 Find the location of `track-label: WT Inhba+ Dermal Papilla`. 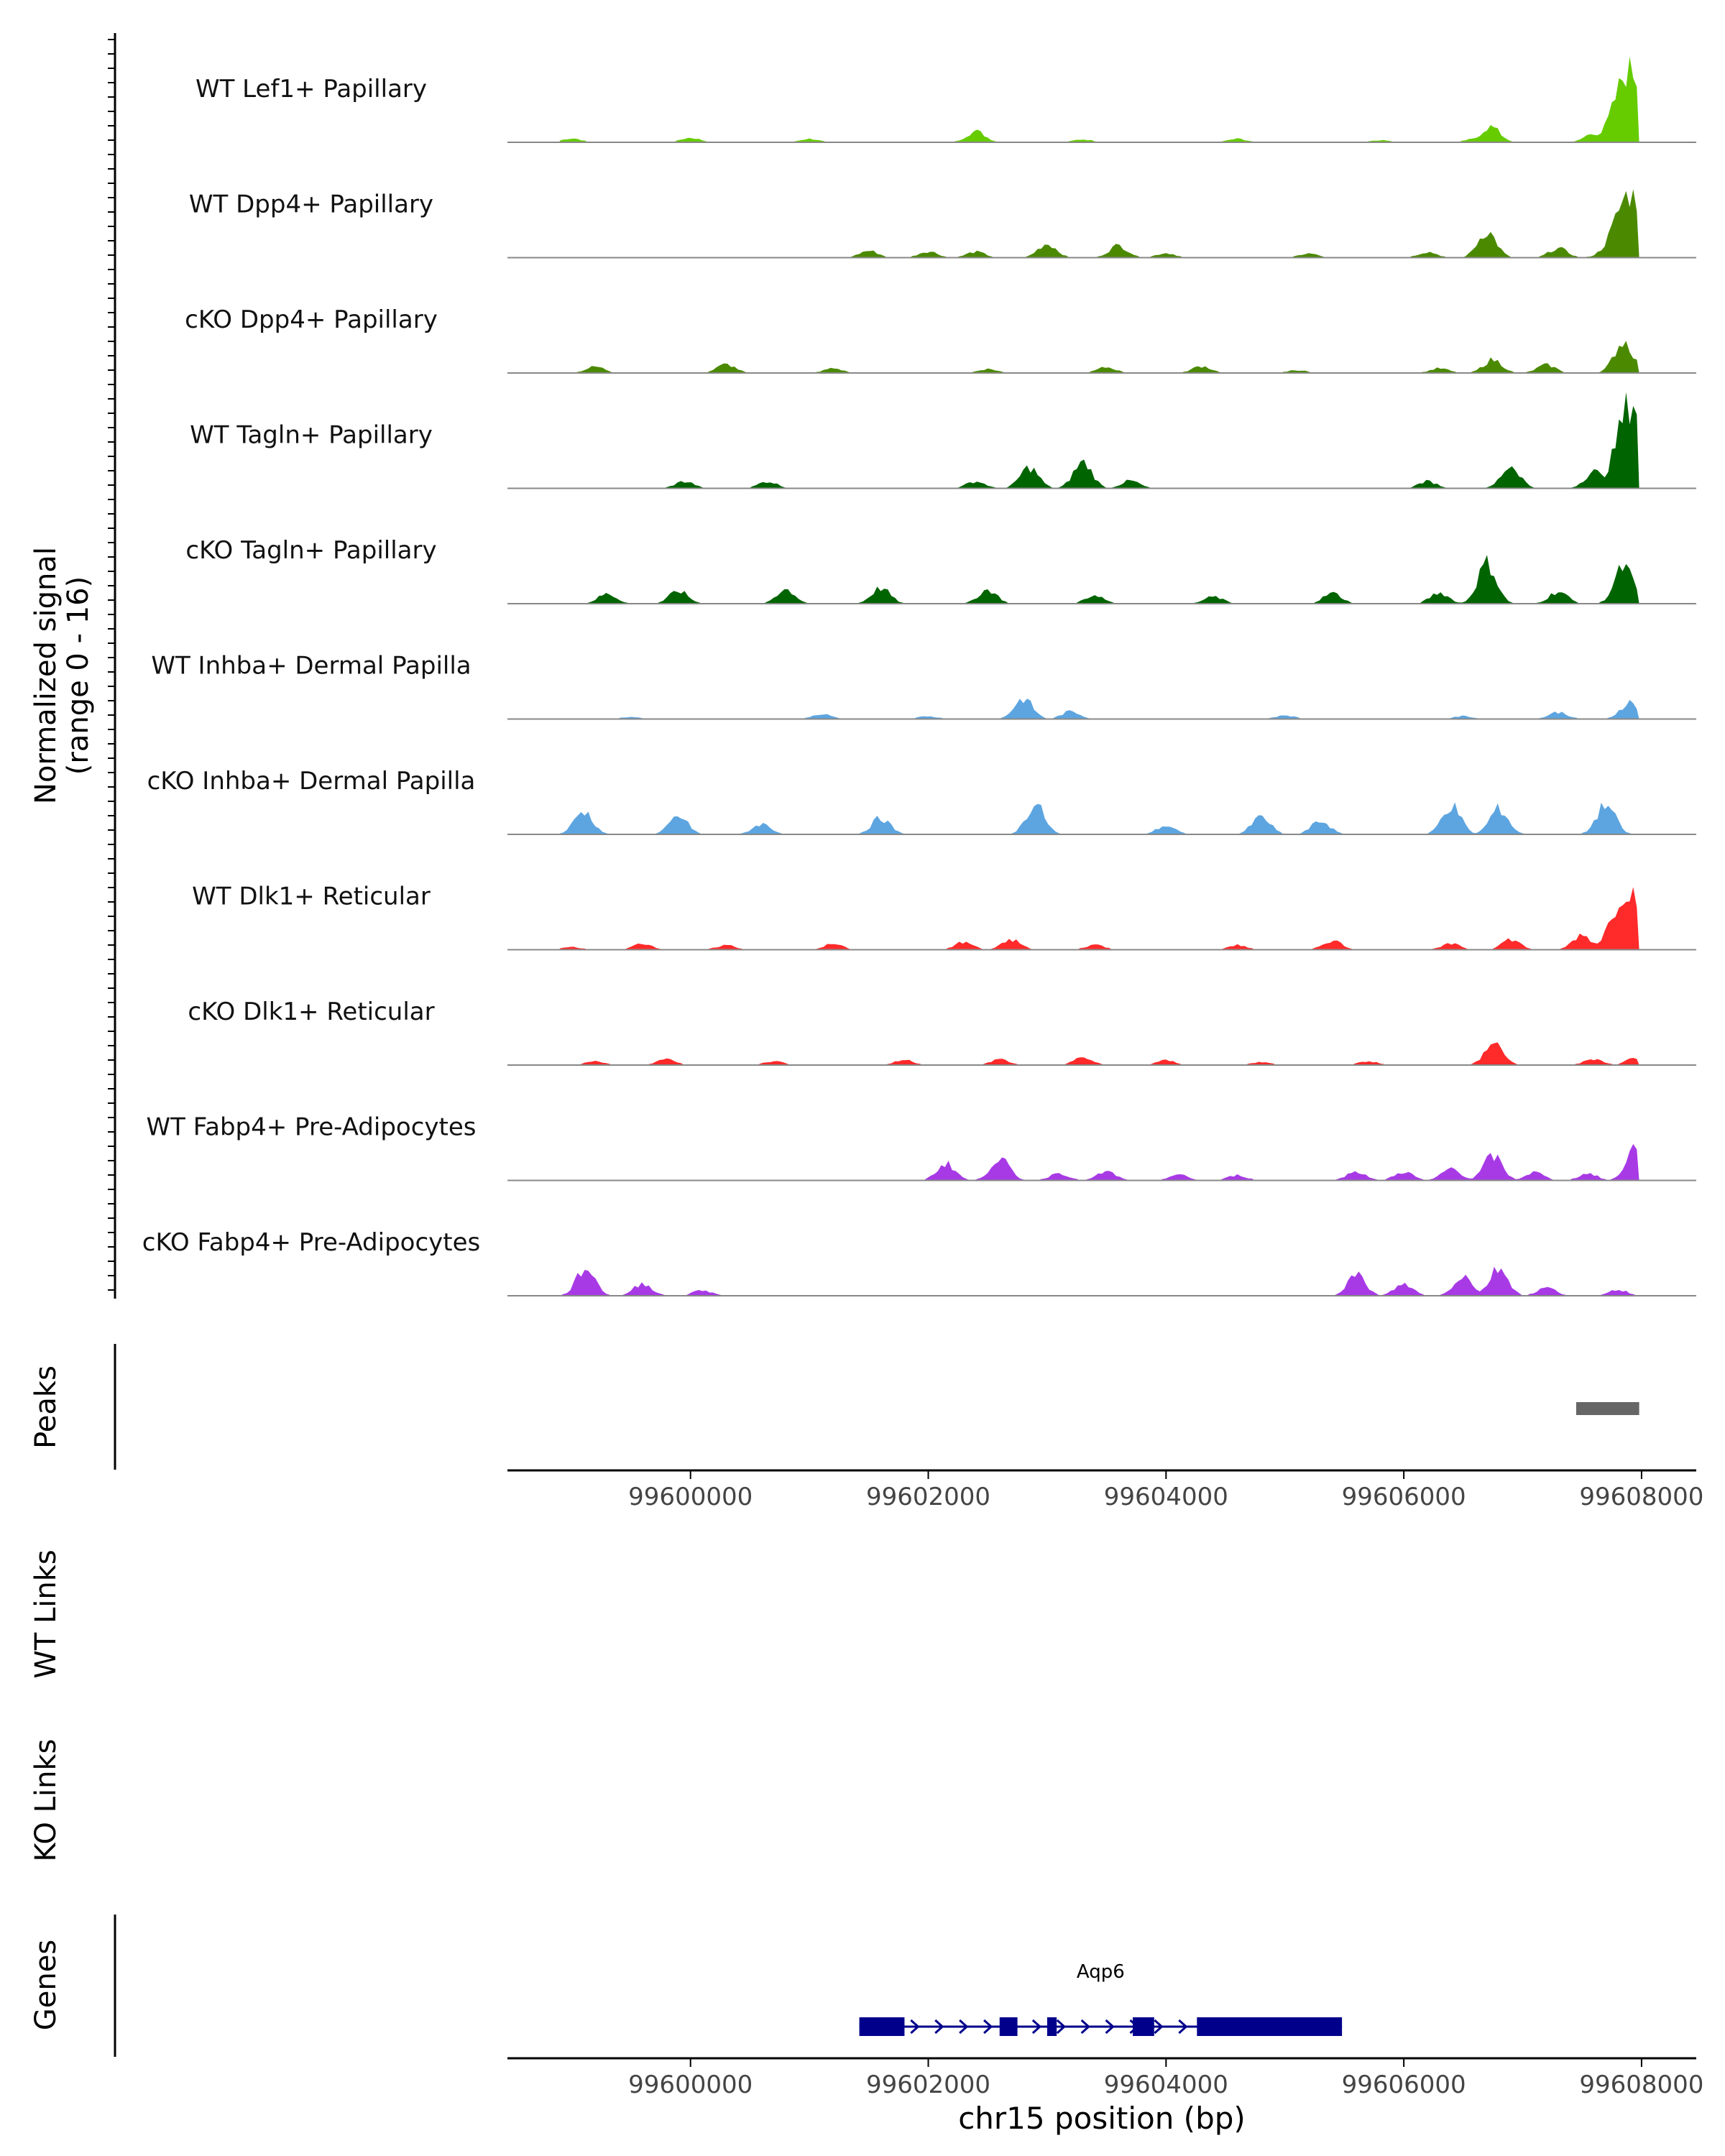

track-label: WT Inhba+ Dermal Papilla is located at coordinates (311, 666).